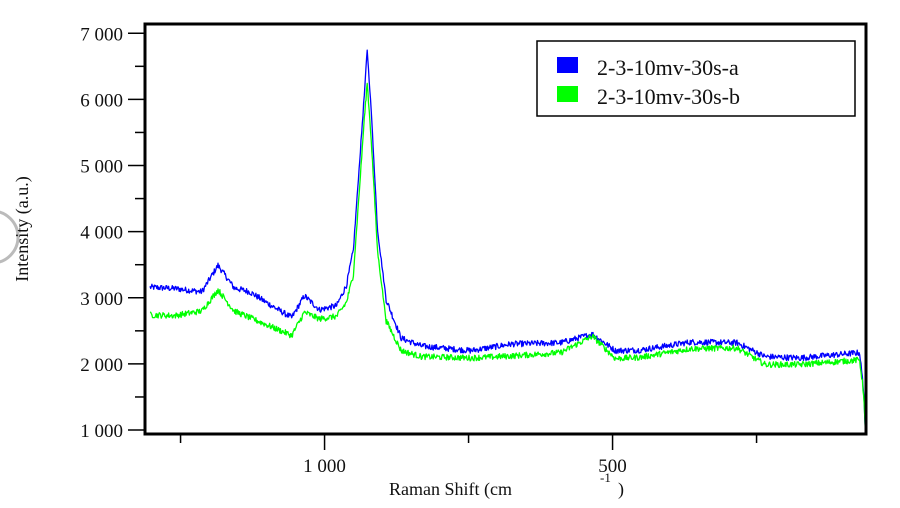  What do you see at coordinates (450, 489) in the screenshot?
I see `x-axis-title: Raman Shift (cm` at bounding box center [450, 489].